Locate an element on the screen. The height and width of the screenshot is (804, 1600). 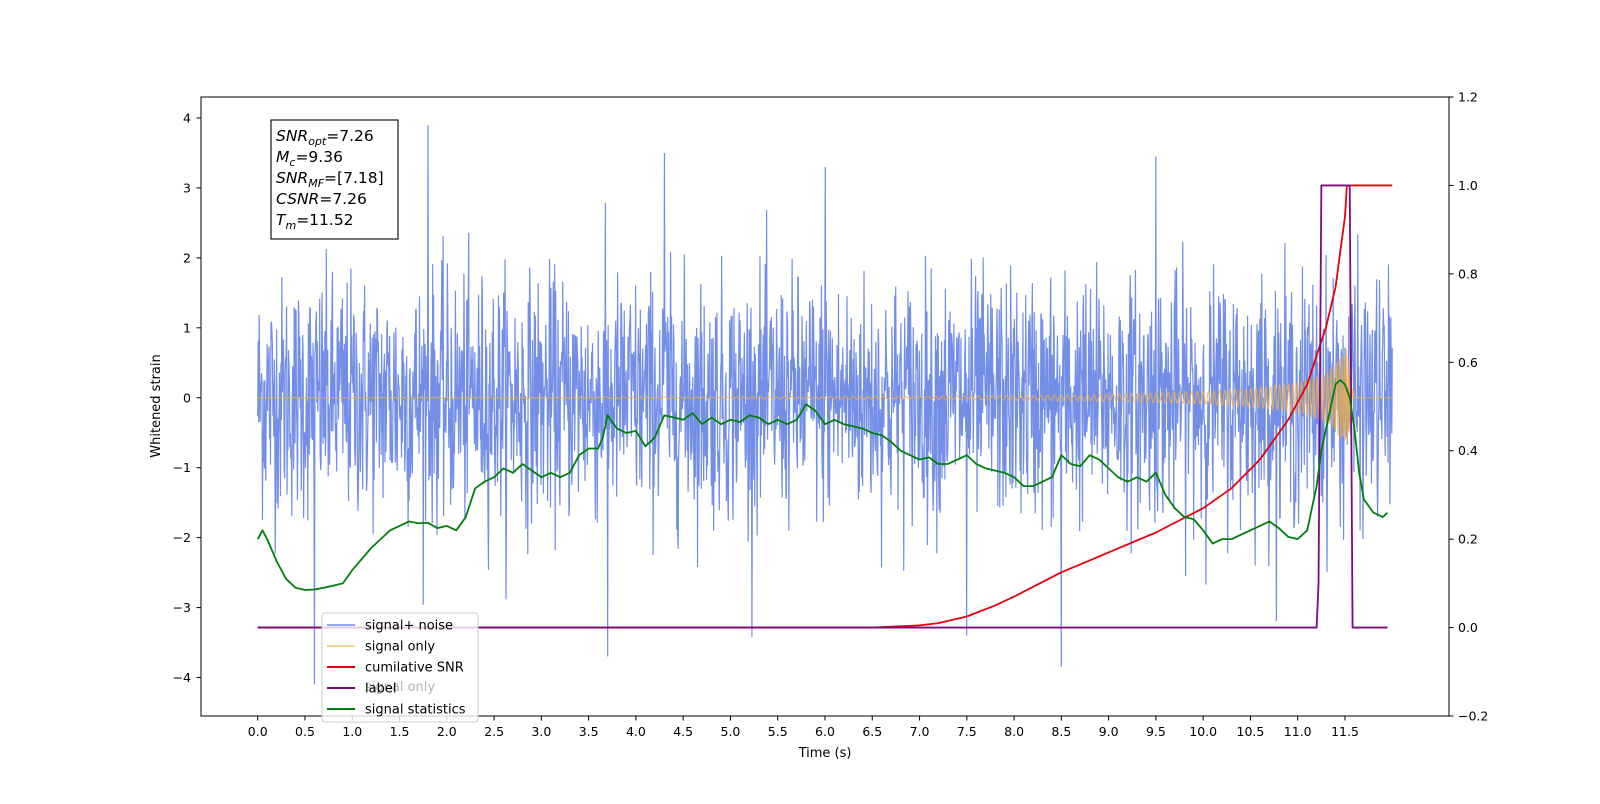
x-tick-label: 9.5 is located at coordinates (1156, 731).